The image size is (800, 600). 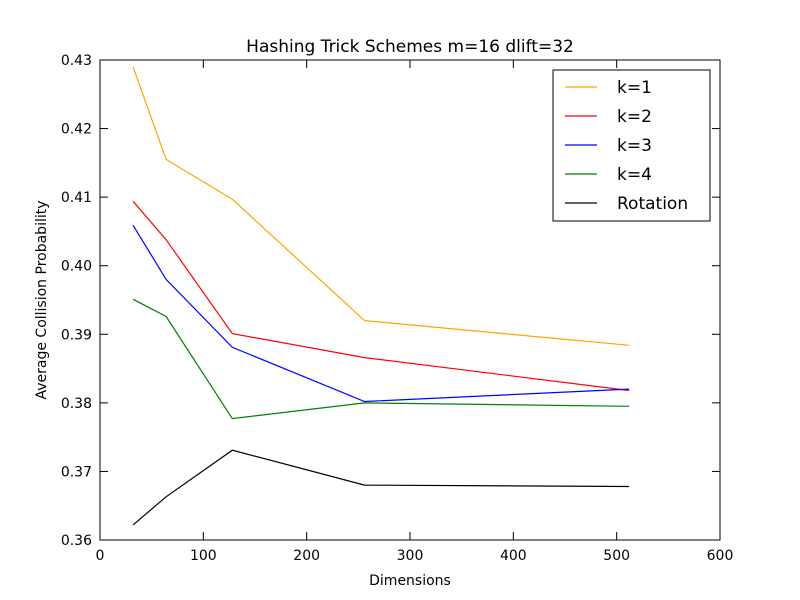 What do you see at coordinates (513, 556) in the screenshot?
I see `x-tick-label: 400` at bounding box center [513, 556].